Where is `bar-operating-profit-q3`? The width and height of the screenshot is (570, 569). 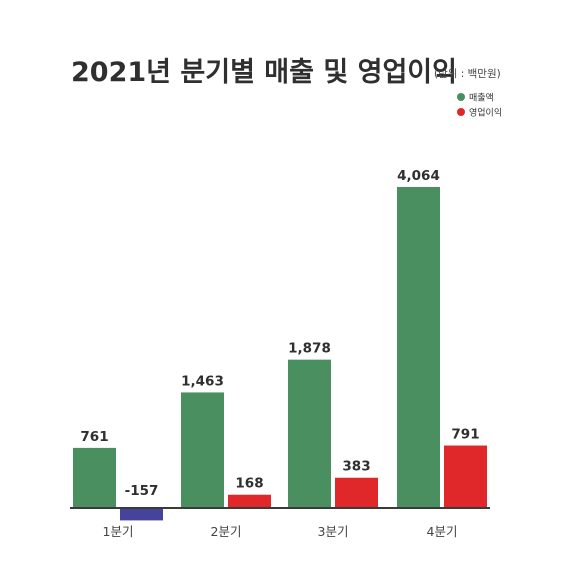
bar-operating-profit-q3 is located at coordinates (356, 492).